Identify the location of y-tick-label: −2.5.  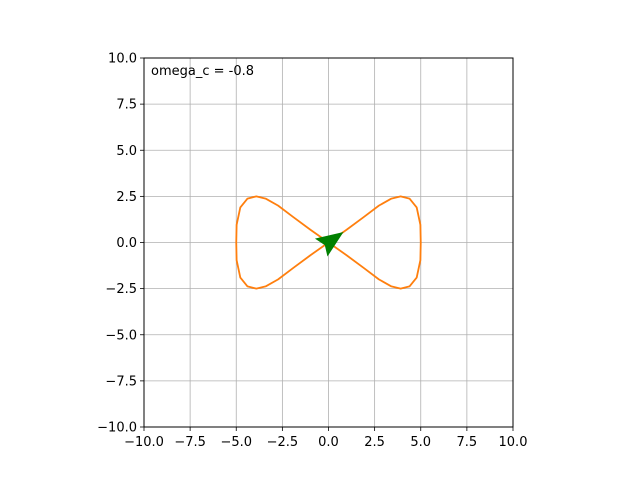
(121, 289).